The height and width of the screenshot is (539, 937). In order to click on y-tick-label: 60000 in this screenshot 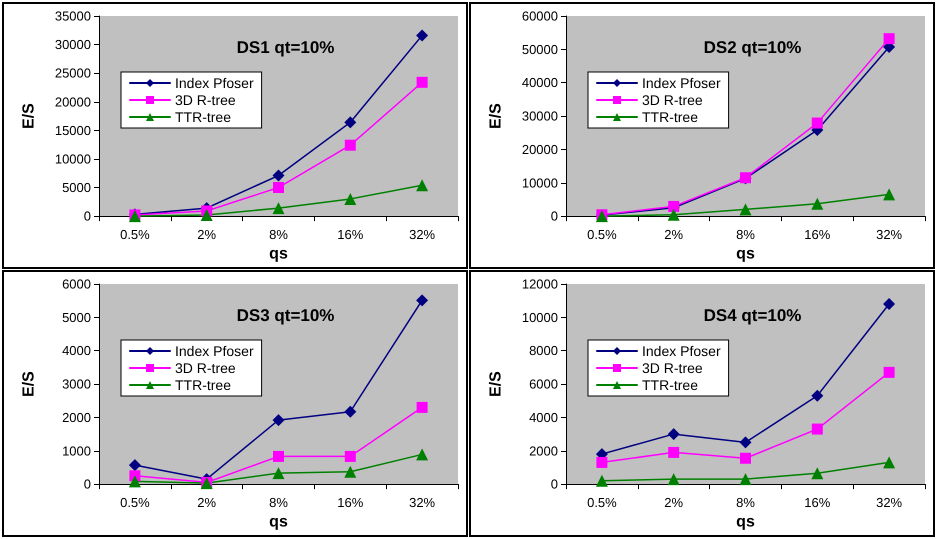, I will do `click(540, 16)`.